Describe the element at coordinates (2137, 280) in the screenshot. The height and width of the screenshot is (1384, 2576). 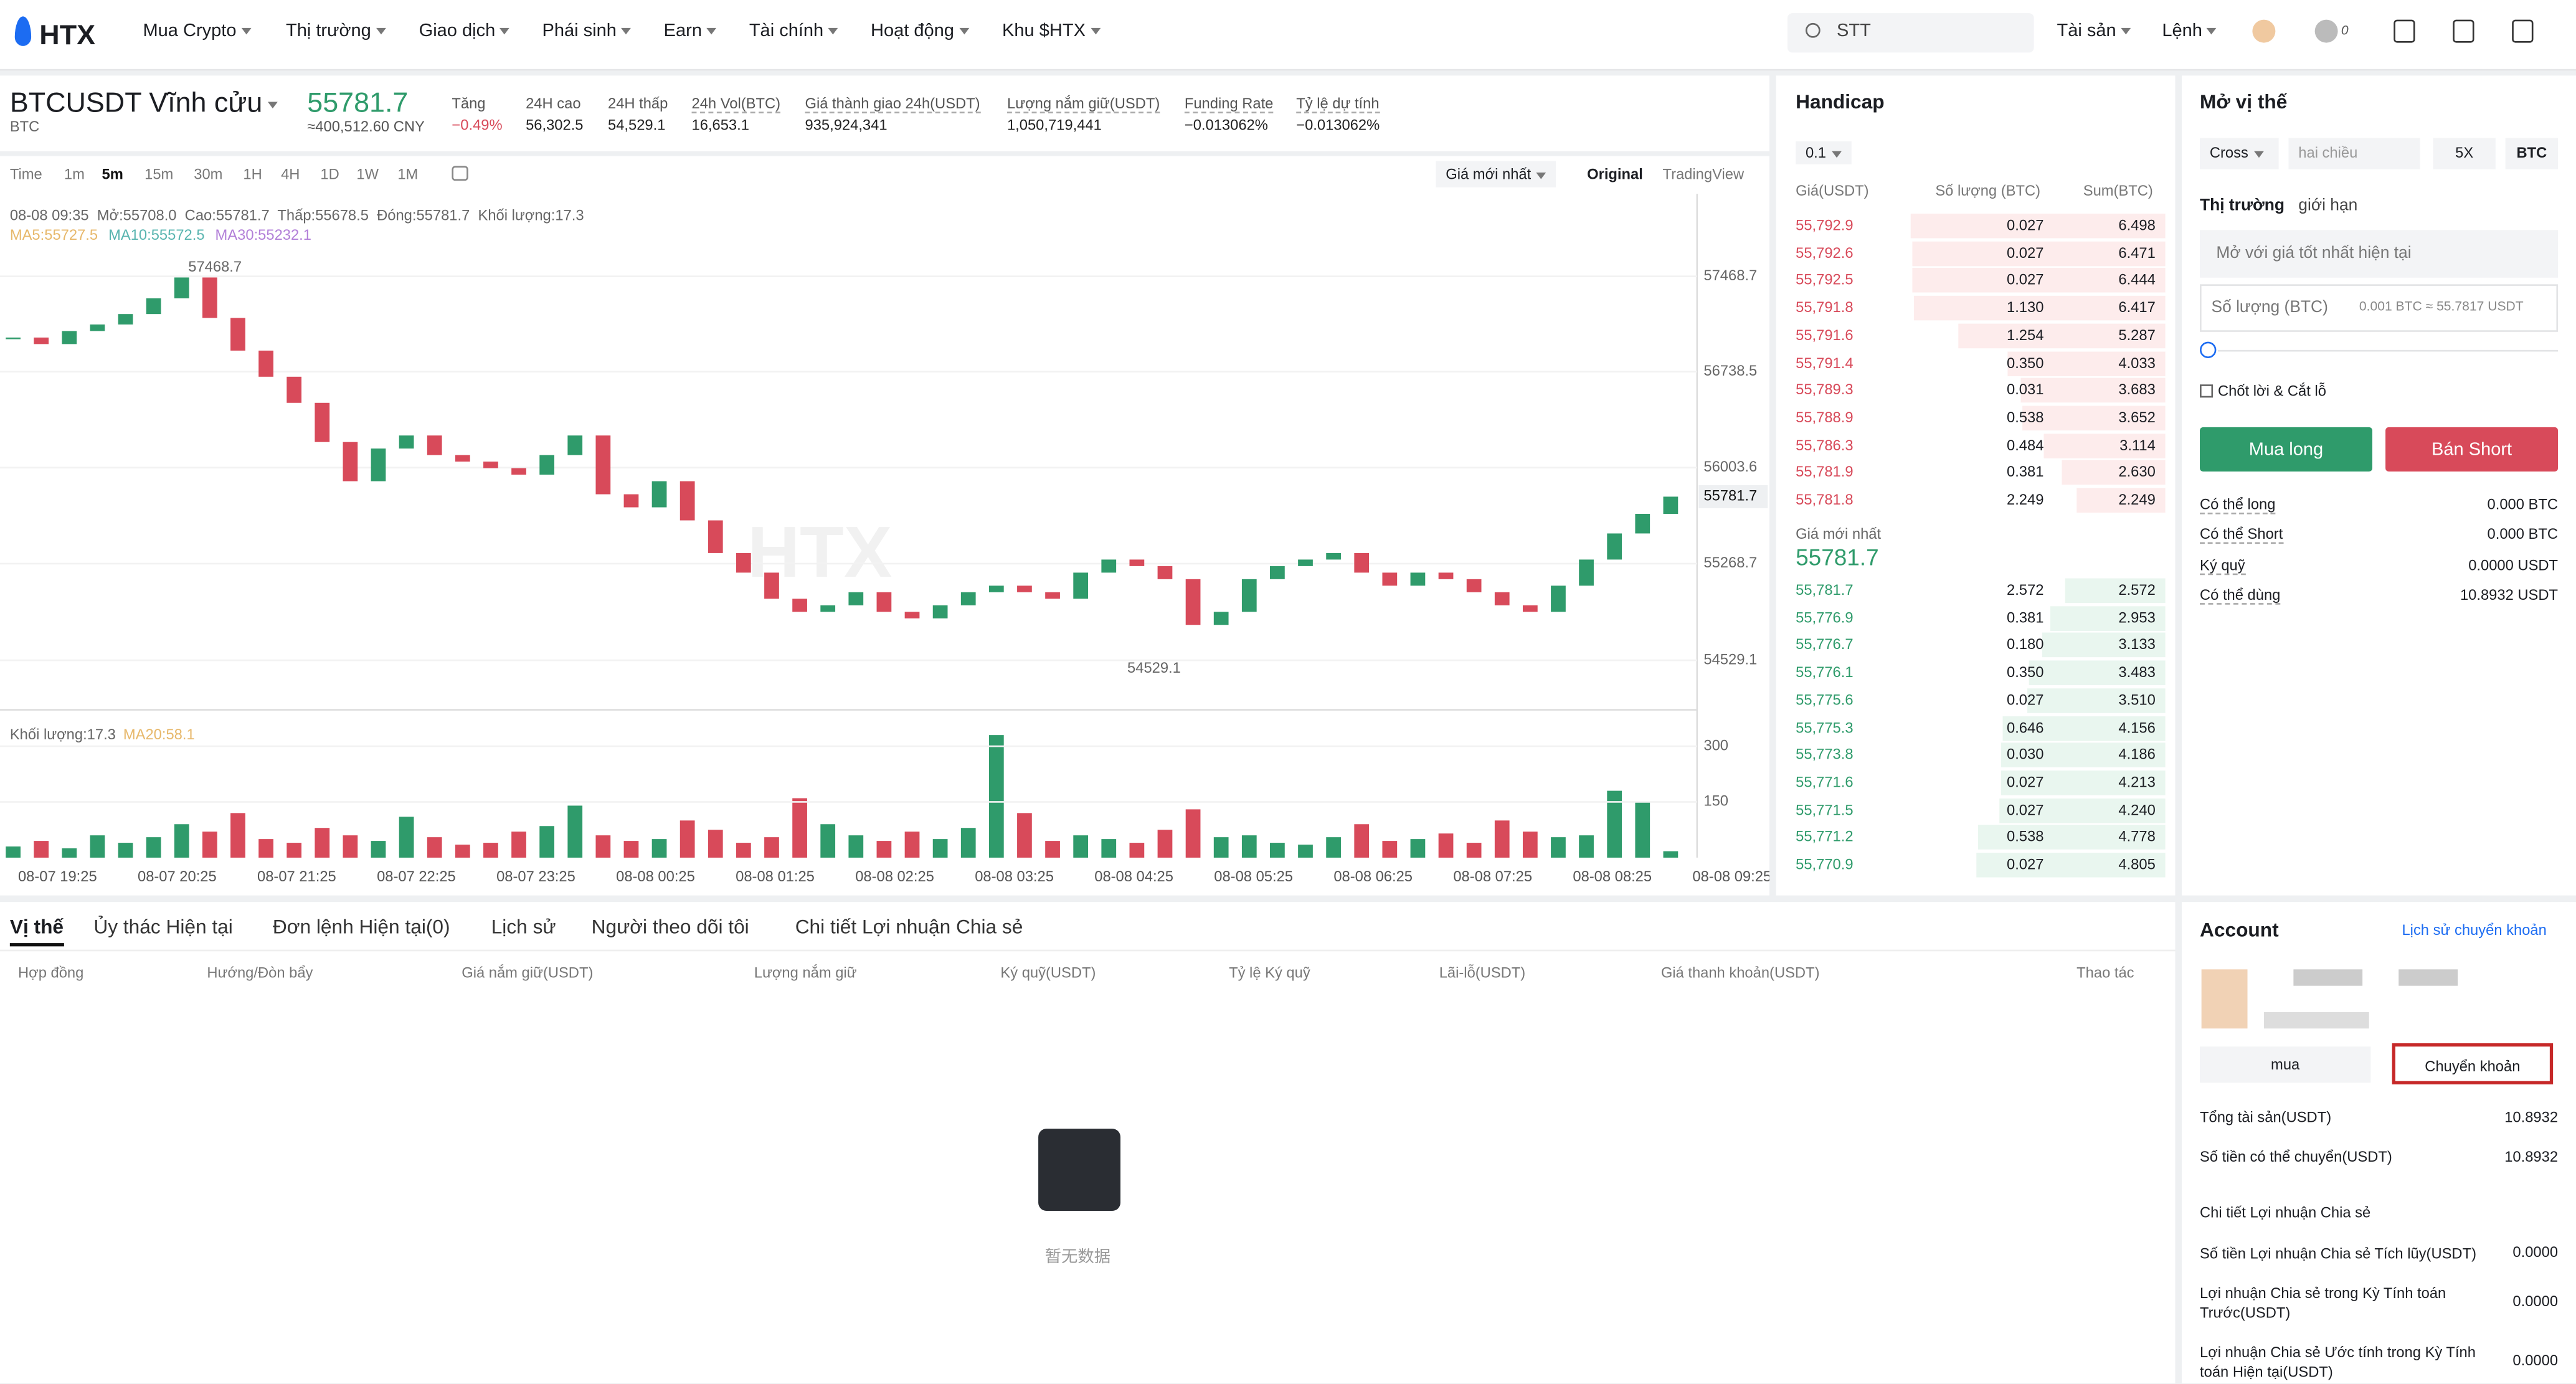
I see `ob-sum: 6.444` at that location.